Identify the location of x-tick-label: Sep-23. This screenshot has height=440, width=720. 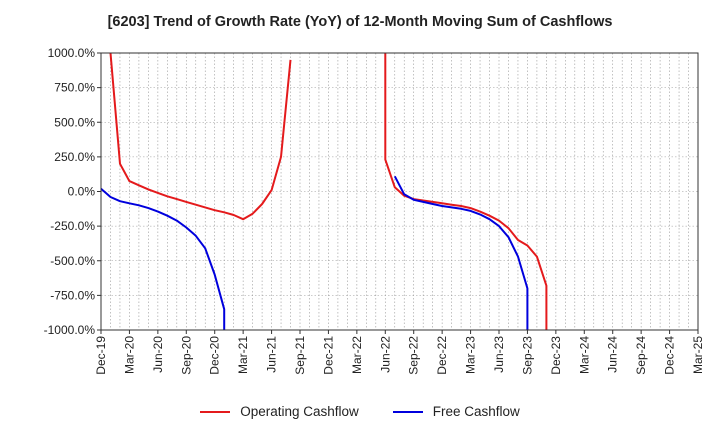
(527, 355).